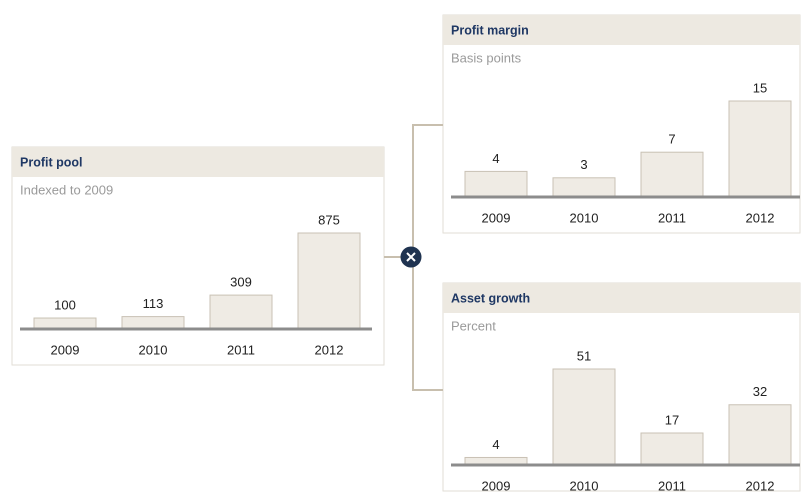 Image resolution: width=801 pixels, height=492 pixels. Describe the element at coordinates (490, 30) in the screenshot. I see `panel-title: Profit margin` at that location.